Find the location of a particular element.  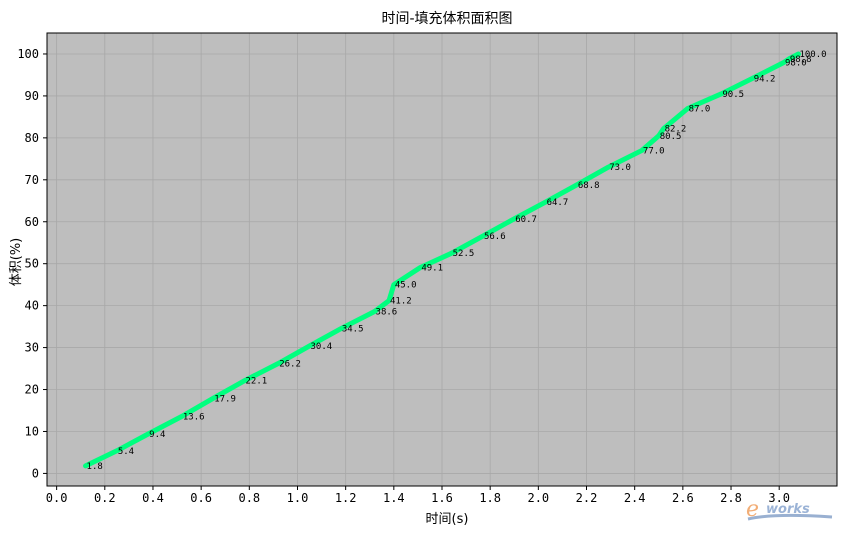

x-tick-label: 2.2 is located at coordinates (587, 498).